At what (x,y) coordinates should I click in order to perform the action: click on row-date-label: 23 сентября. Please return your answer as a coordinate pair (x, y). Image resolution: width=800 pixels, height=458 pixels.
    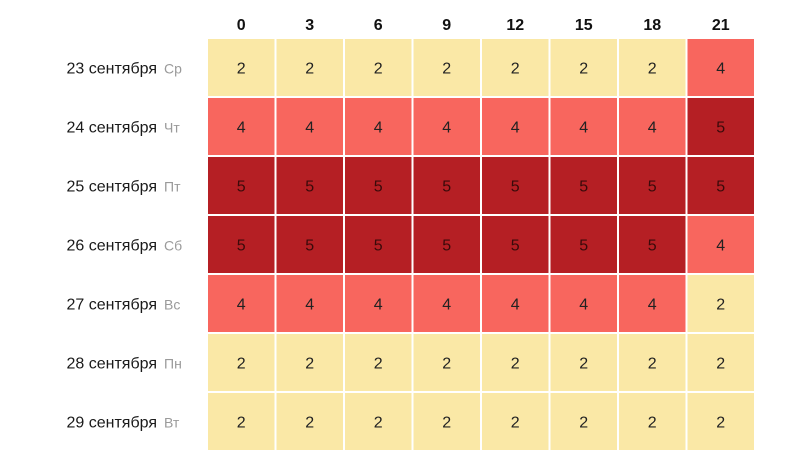
    Looking at the image, I should click on (111, 69).